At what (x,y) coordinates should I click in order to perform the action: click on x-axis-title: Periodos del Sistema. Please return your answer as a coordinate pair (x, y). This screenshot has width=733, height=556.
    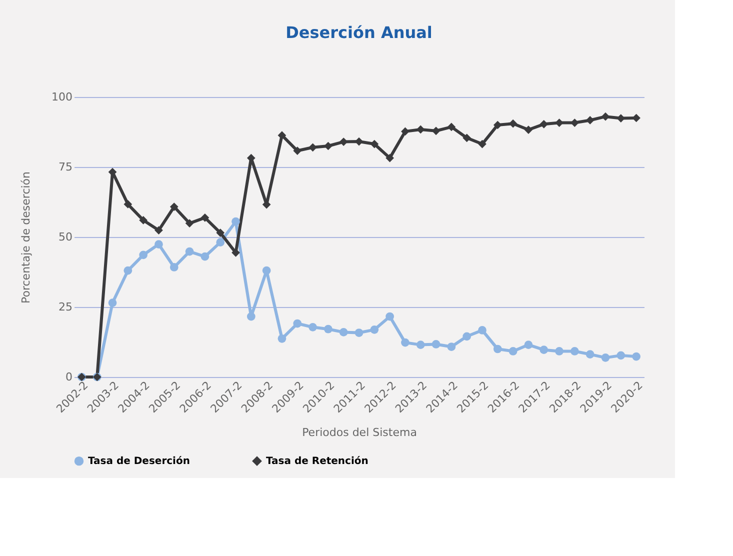
    Looking at the image, I should click on (359, 432).